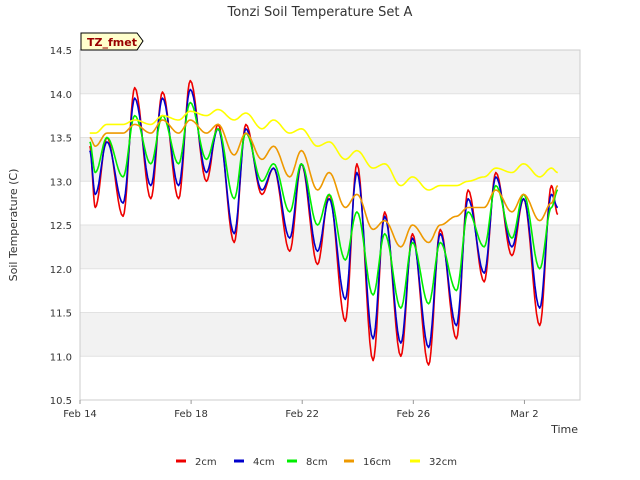 The width and height of the screenshot is (640, 480). Describe the element at coordinates (61, 51) in the screenshot. I see `y-tick-label: 14.5` at that location.